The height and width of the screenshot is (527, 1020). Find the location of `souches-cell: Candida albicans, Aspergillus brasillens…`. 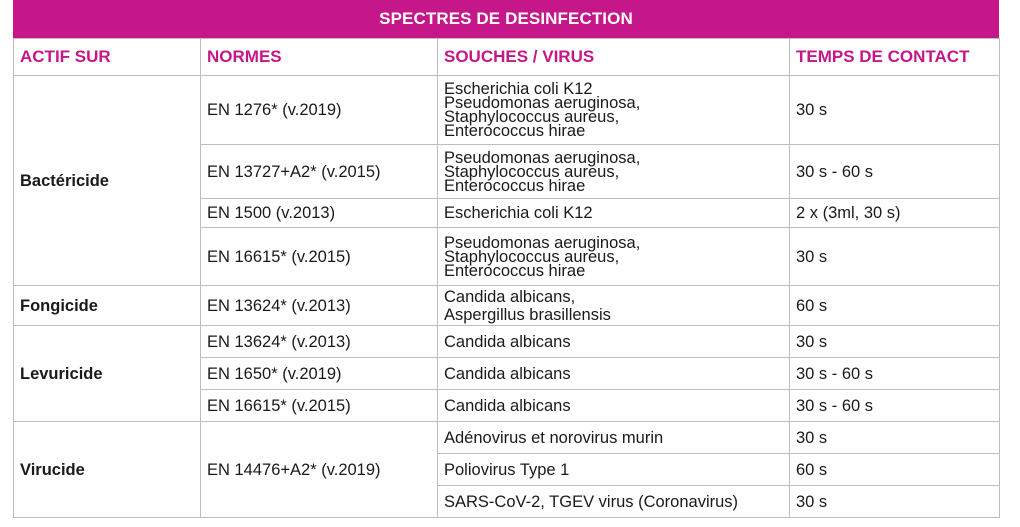

souches-cell: Candida albicans, Aspergillus brasillens… is located at coordinates (613, 305).